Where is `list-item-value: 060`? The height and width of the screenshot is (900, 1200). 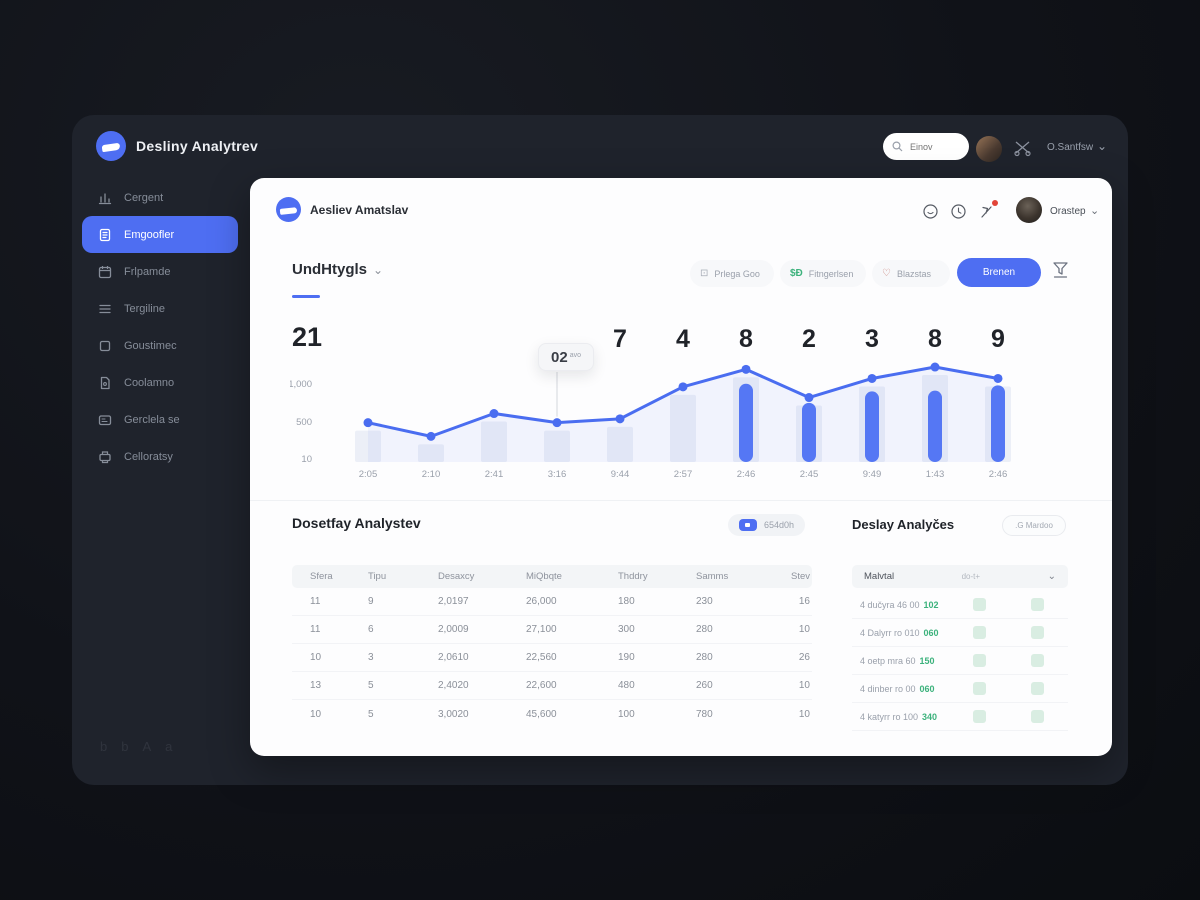 list-item-value: 060 is located at coordinates (931, 632).